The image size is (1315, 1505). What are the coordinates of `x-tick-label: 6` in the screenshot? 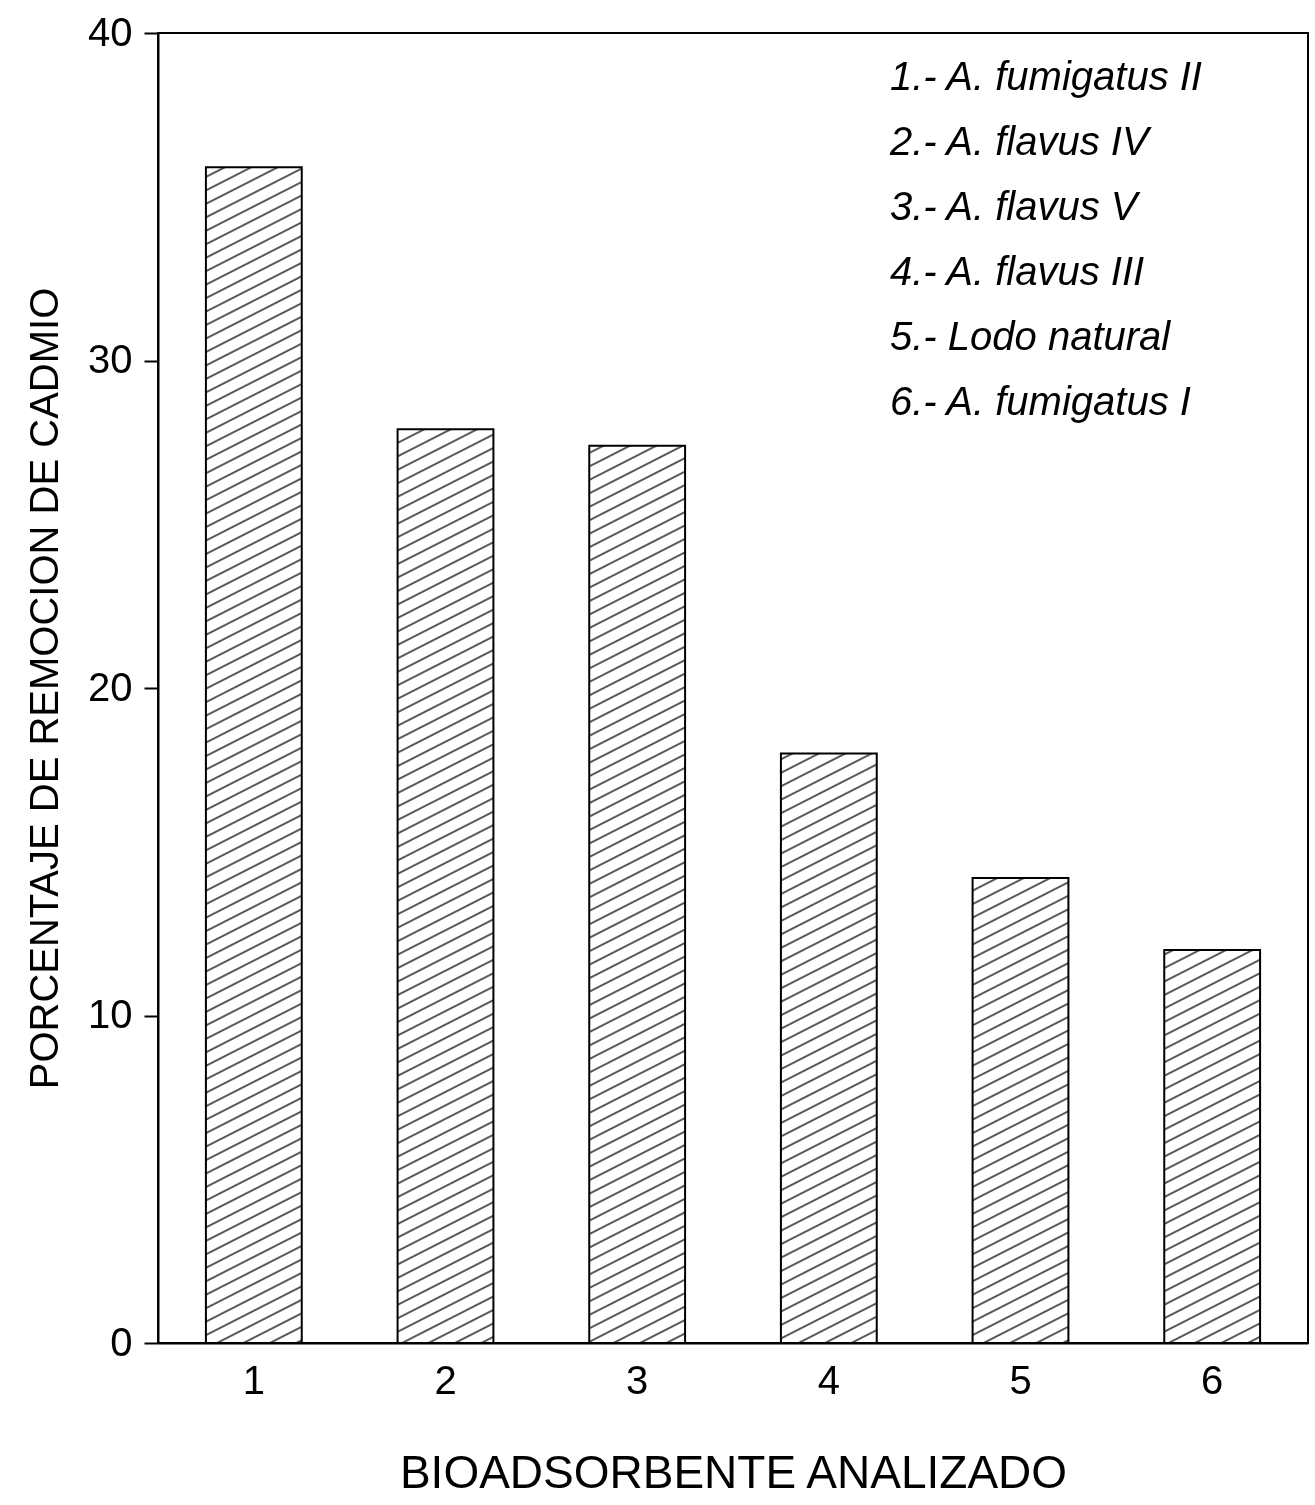 It's located at (1212, 1379).